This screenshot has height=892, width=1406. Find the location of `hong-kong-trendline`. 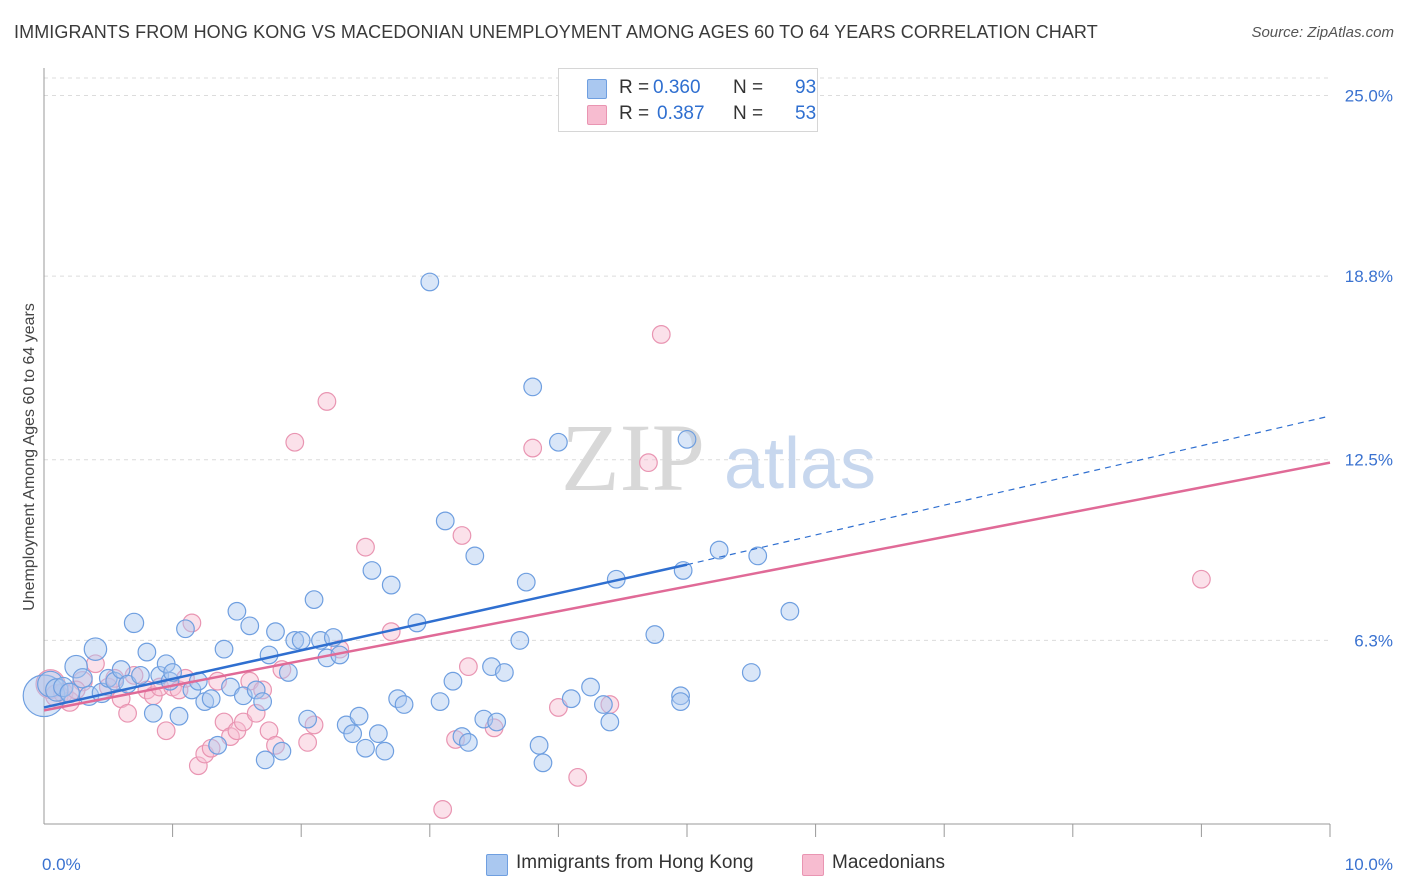

hong-kong-trendline is located at coordinates (365, 636).